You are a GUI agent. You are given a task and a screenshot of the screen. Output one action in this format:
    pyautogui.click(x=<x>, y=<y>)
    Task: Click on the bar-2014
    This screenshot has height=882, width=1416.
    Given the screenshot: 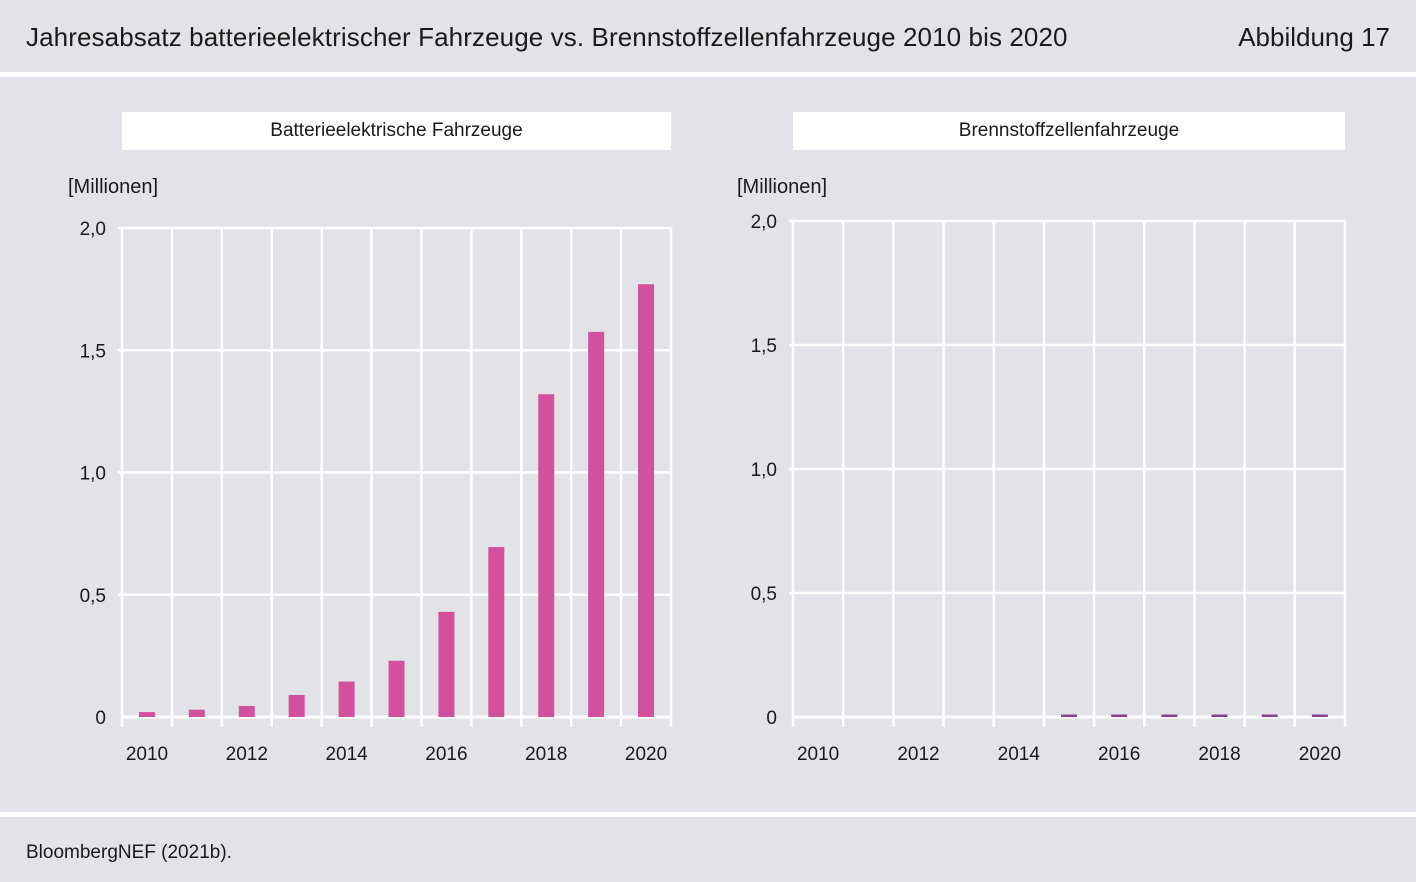 What is the action you would take?
    pyautogui.click(x=346, y=699)
    